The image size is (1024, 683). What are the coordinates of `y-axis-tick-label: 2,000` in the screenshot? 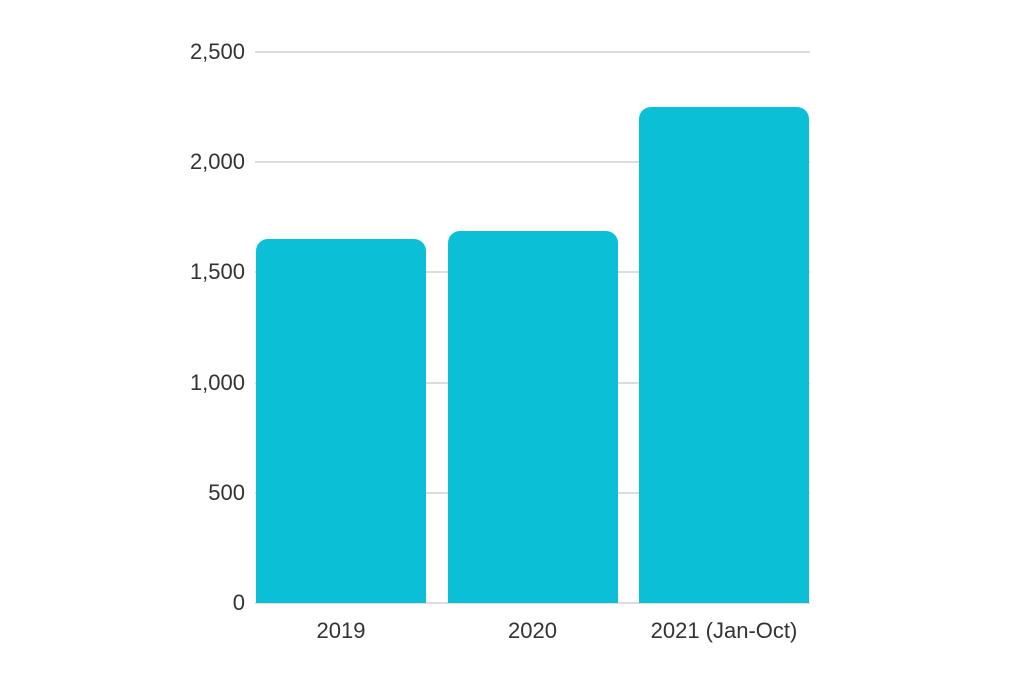 It's located at (217, 162).